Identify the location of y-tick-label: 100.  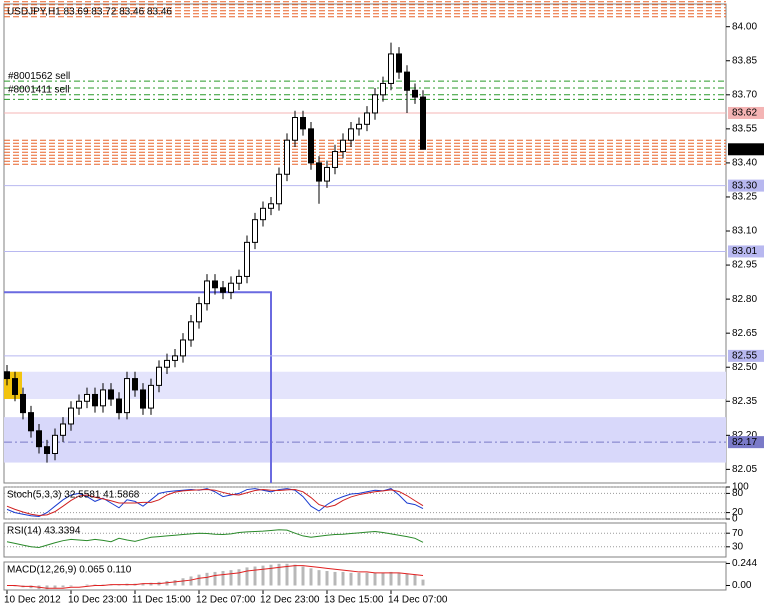
(740, 487).